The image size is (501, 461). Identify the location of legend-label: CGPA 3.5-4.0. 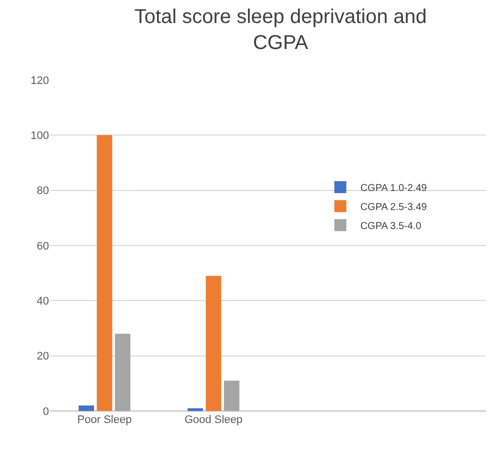
(391, 226).